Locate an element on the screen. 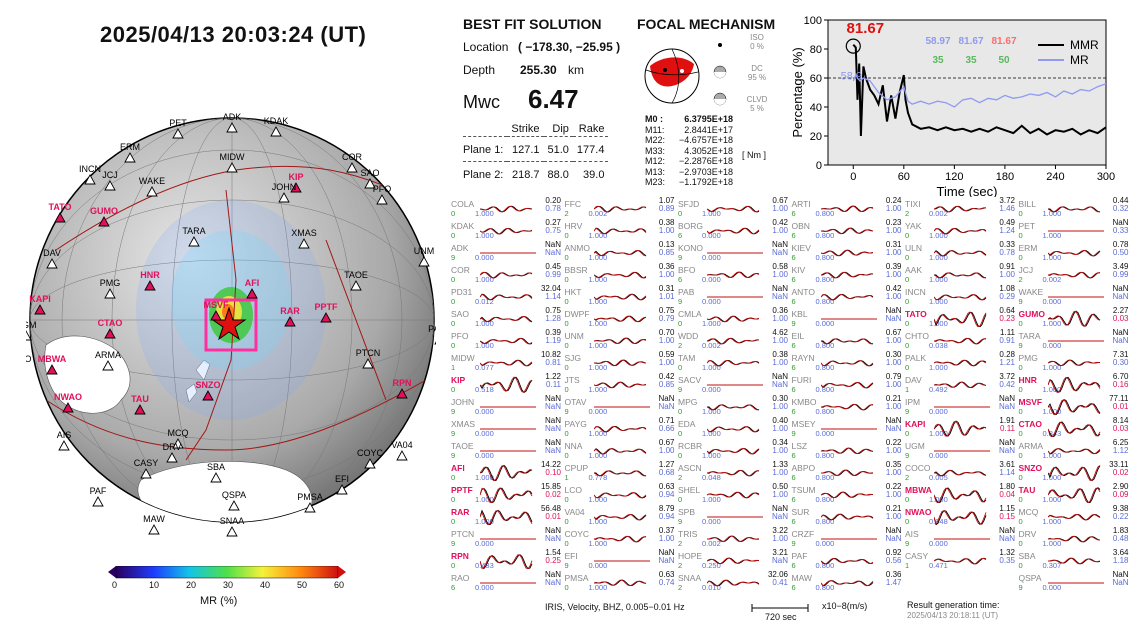  waveform-cell: CASY 1.32 0.35 1 0.471 is located at coordinates (960, 559).